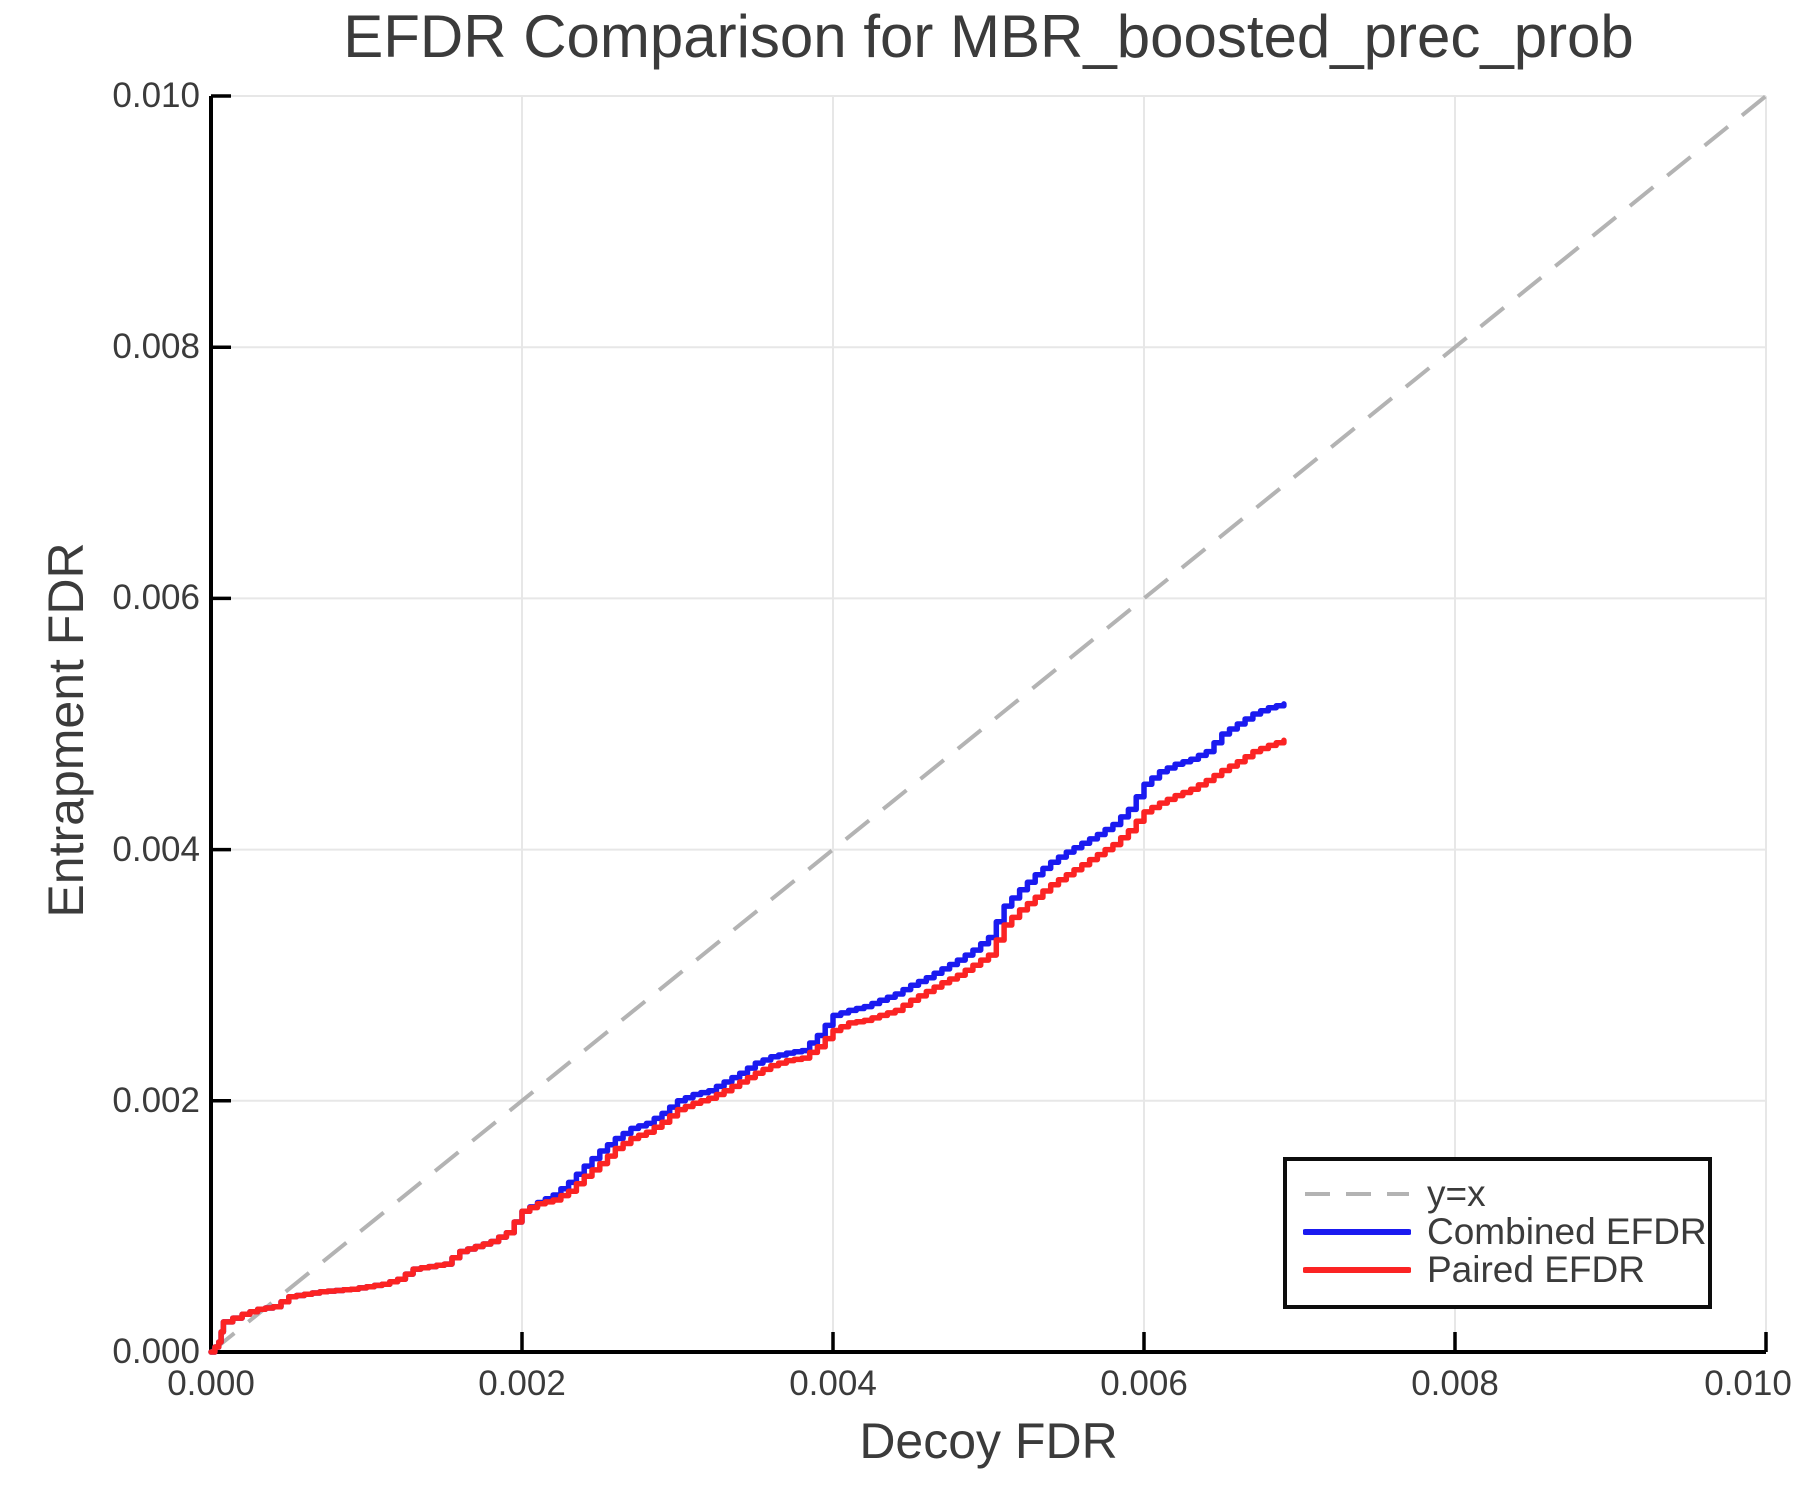  I want to click on x-tick-label: 0.002, so click(522, 1383).